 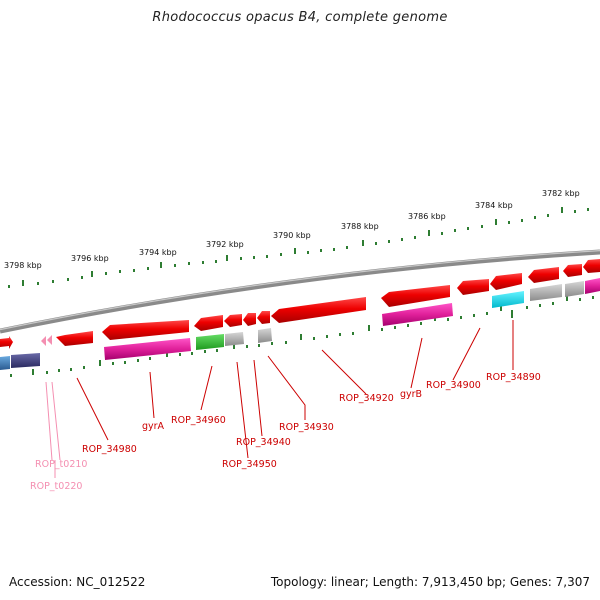 I want to click on genome-backbone-highlight, so click(x=300, y=290).